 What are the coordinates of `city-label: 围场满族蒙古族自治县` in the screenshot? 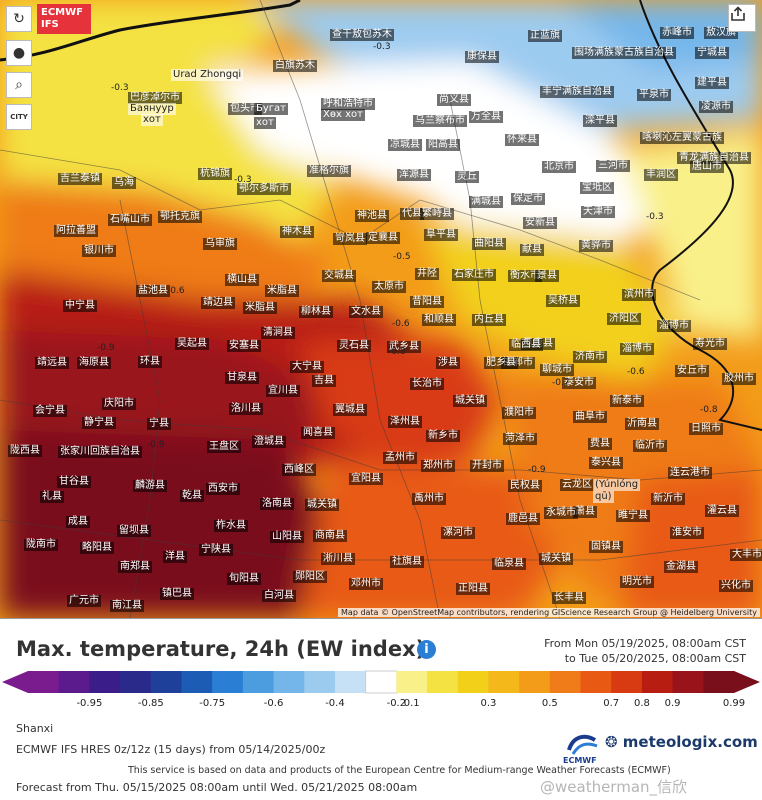 It's located at (624, 53).